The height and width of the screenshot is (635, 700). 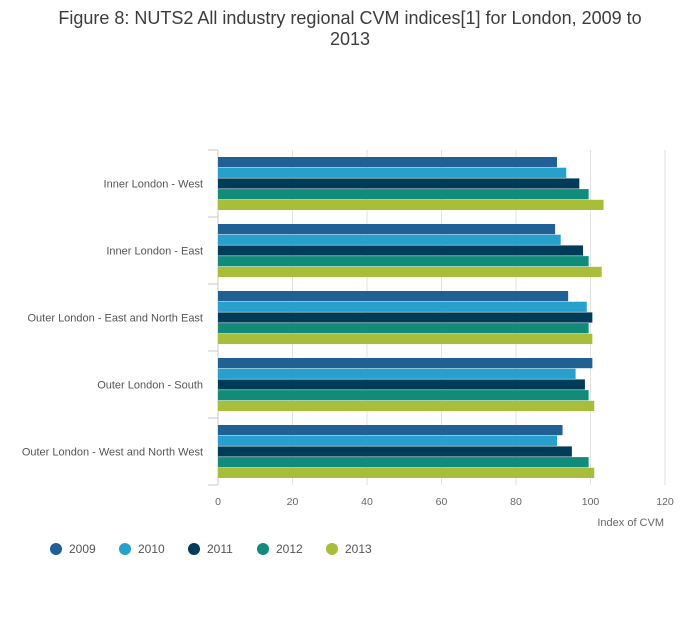 I want to click on legend-item: 2013, so click(x=349, y=549).